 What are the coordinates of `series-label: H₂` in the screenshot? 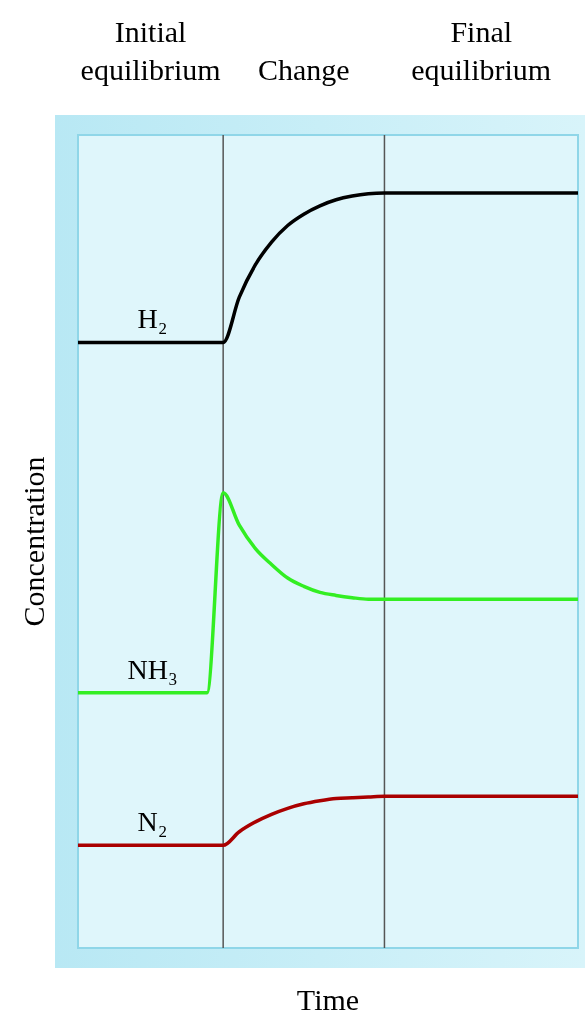 It's located at (152, 319).